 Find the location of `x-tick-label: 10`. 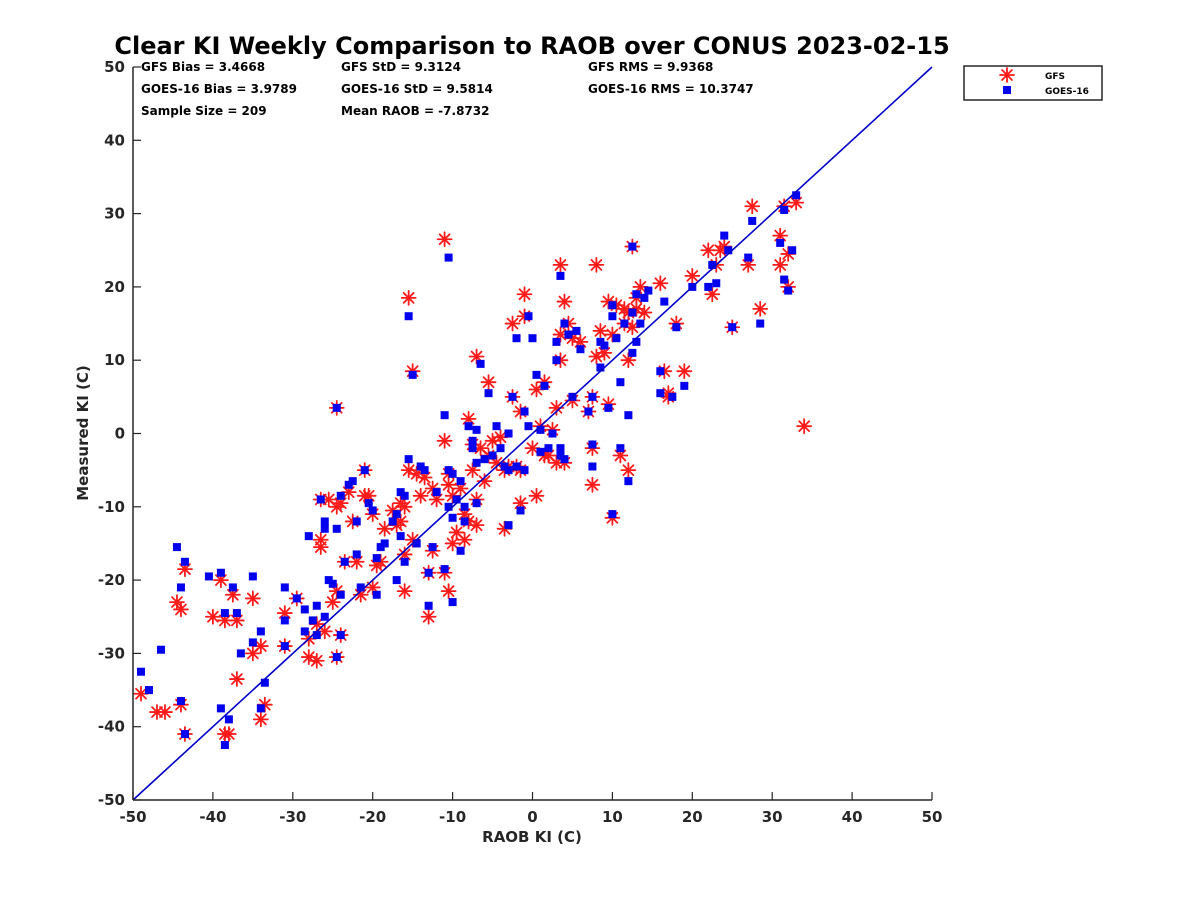

x-tick-label: 10 is located at coordinates (612, 817).